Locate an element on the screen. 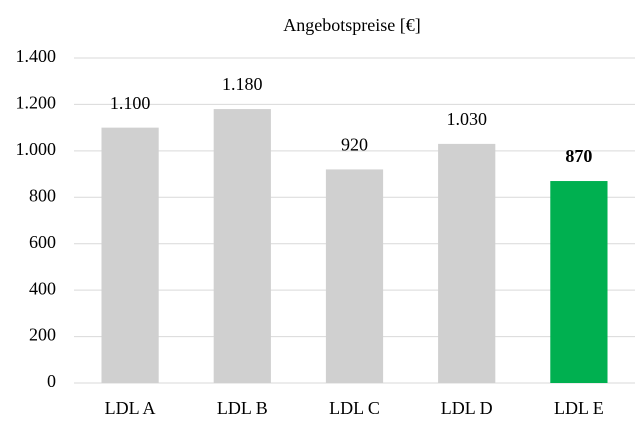  y-tick-label: 200 is located at coordinates (42, 335).